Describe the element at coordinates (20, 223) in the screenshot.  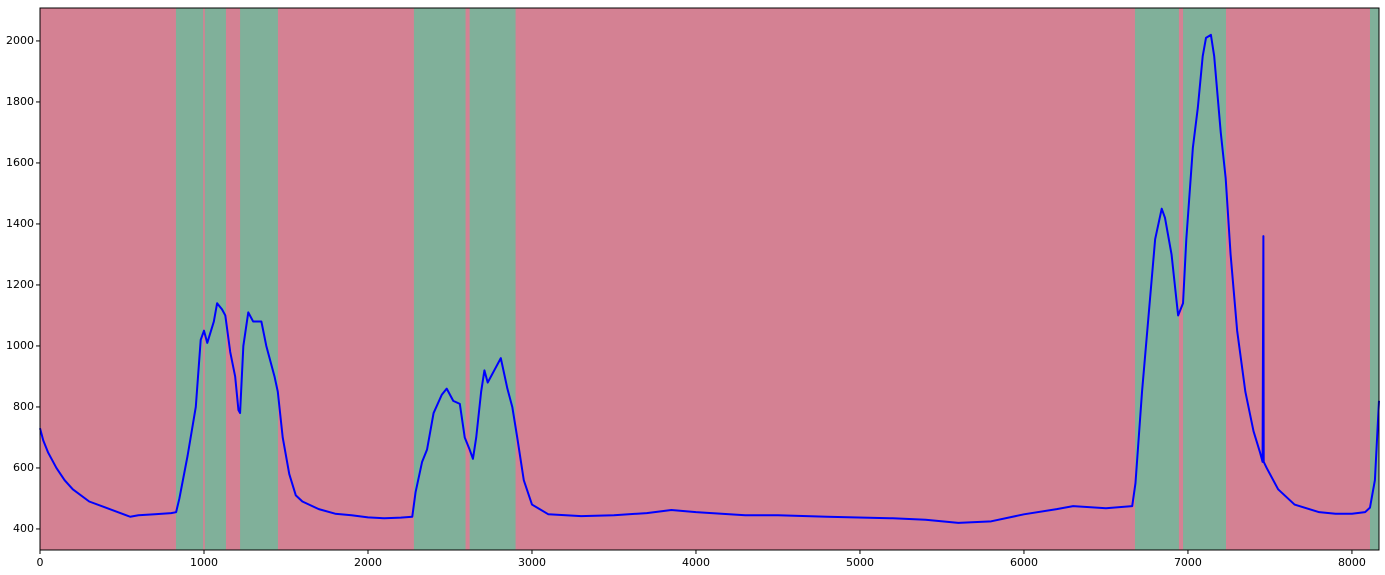
I see `y-tick-label: 1400` at that location.